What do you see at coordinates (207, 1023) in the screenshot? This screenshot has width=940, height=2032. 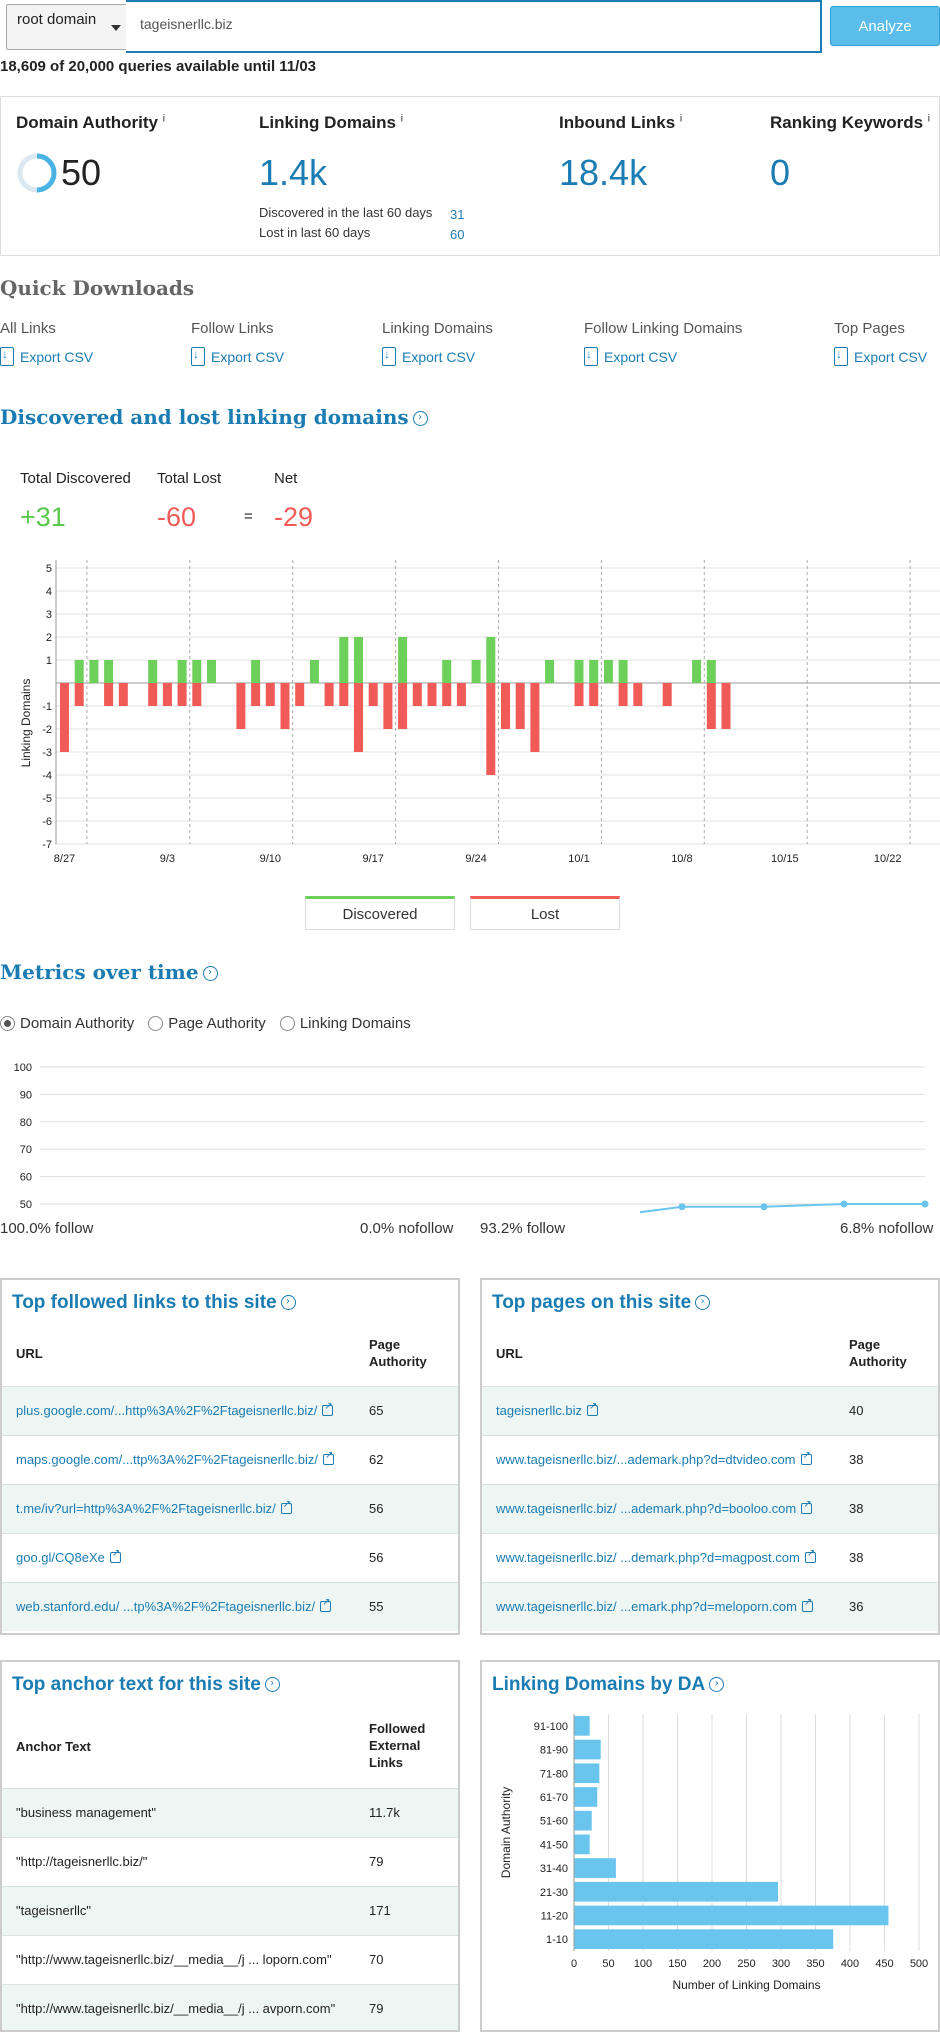 I see `option-page-authority: Page Authority` at bounding box center [207, 1023].